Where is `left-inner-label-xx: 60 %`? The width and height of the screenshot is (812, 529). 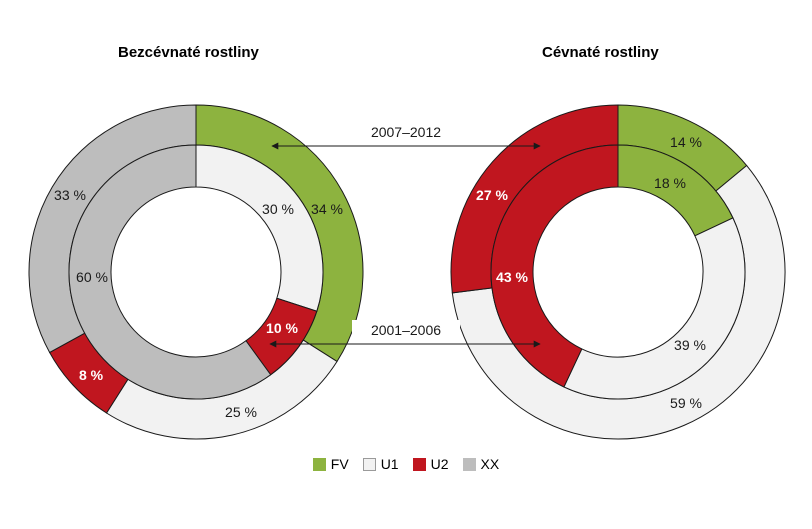
left-inner-label-xx: 60 % is located at coordinates (92, 277).